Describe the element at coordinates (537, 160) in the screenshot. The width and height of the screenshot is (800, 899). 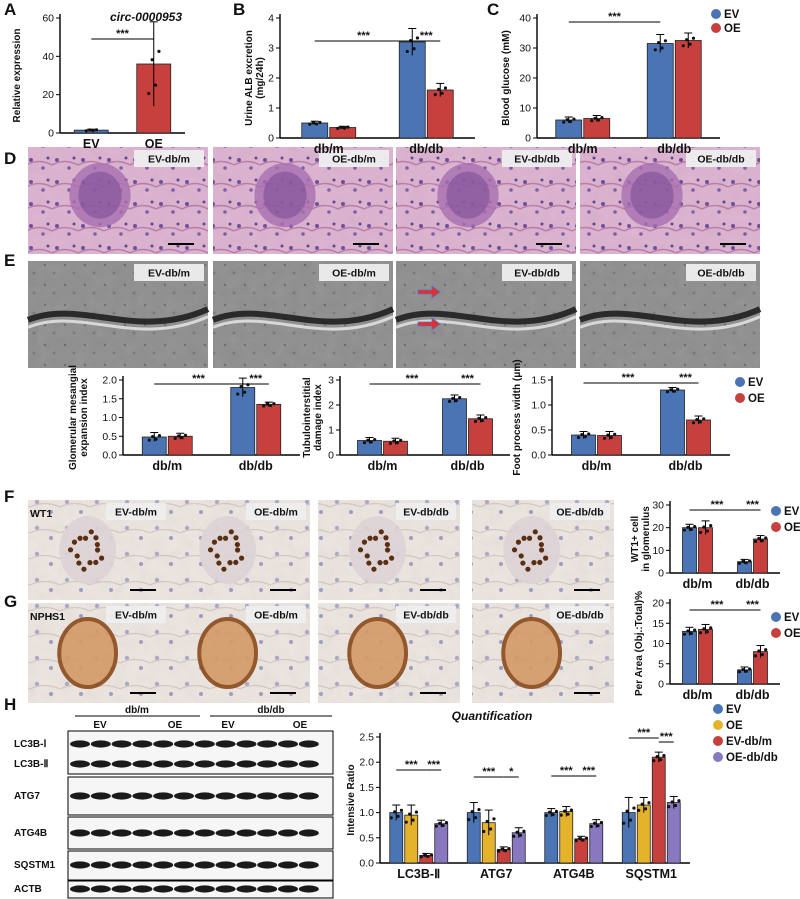
I see `image-label: EV-db/db` at that location.